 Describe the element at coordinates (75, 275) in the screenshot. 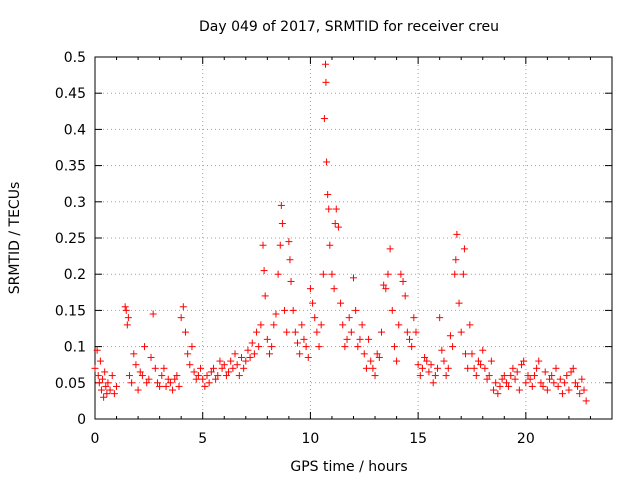

I see `y-tick-label: 0.2` at that location.